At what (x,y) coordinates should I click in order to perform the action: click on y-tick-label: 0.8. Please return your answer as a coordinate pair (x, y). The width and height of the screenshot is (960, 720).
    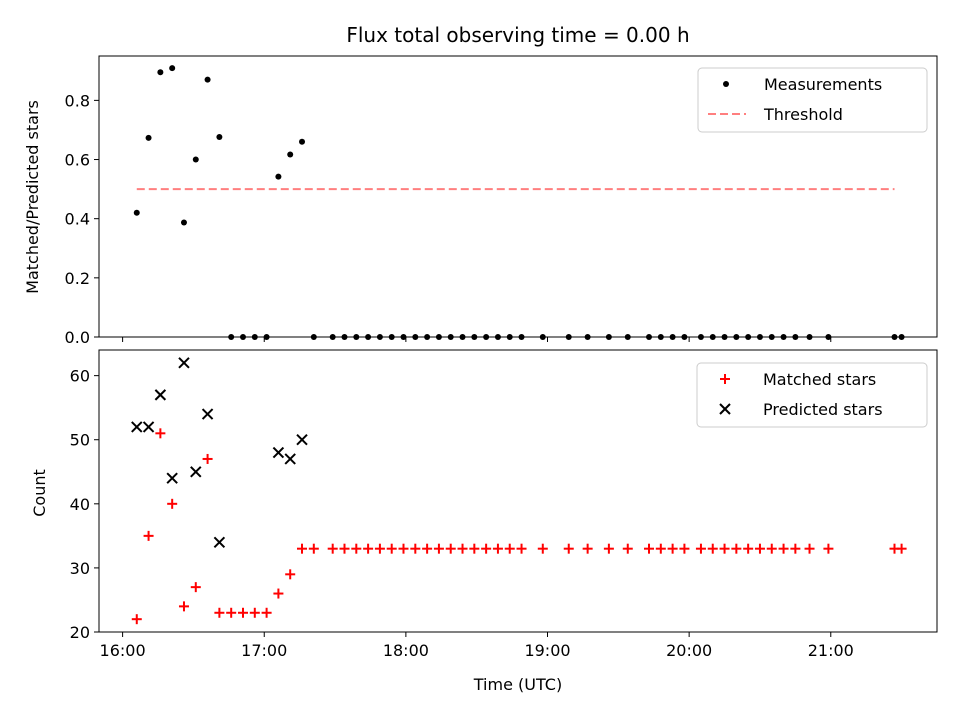
    Looking at the image, I should click on (77, 100).